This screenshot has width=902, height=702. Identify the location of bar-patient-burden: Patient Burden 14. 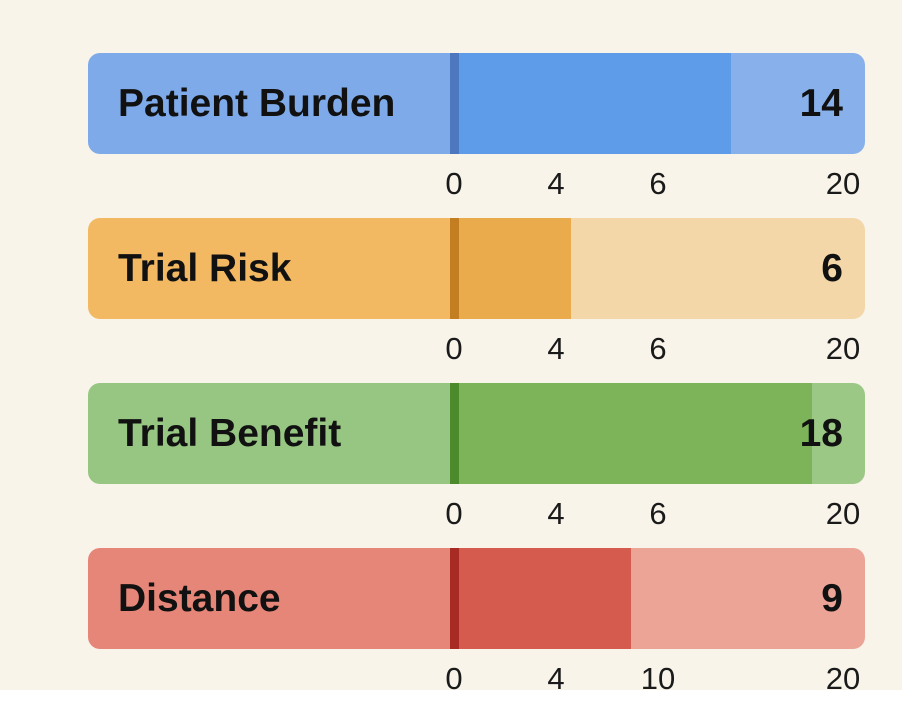
(476, 103).